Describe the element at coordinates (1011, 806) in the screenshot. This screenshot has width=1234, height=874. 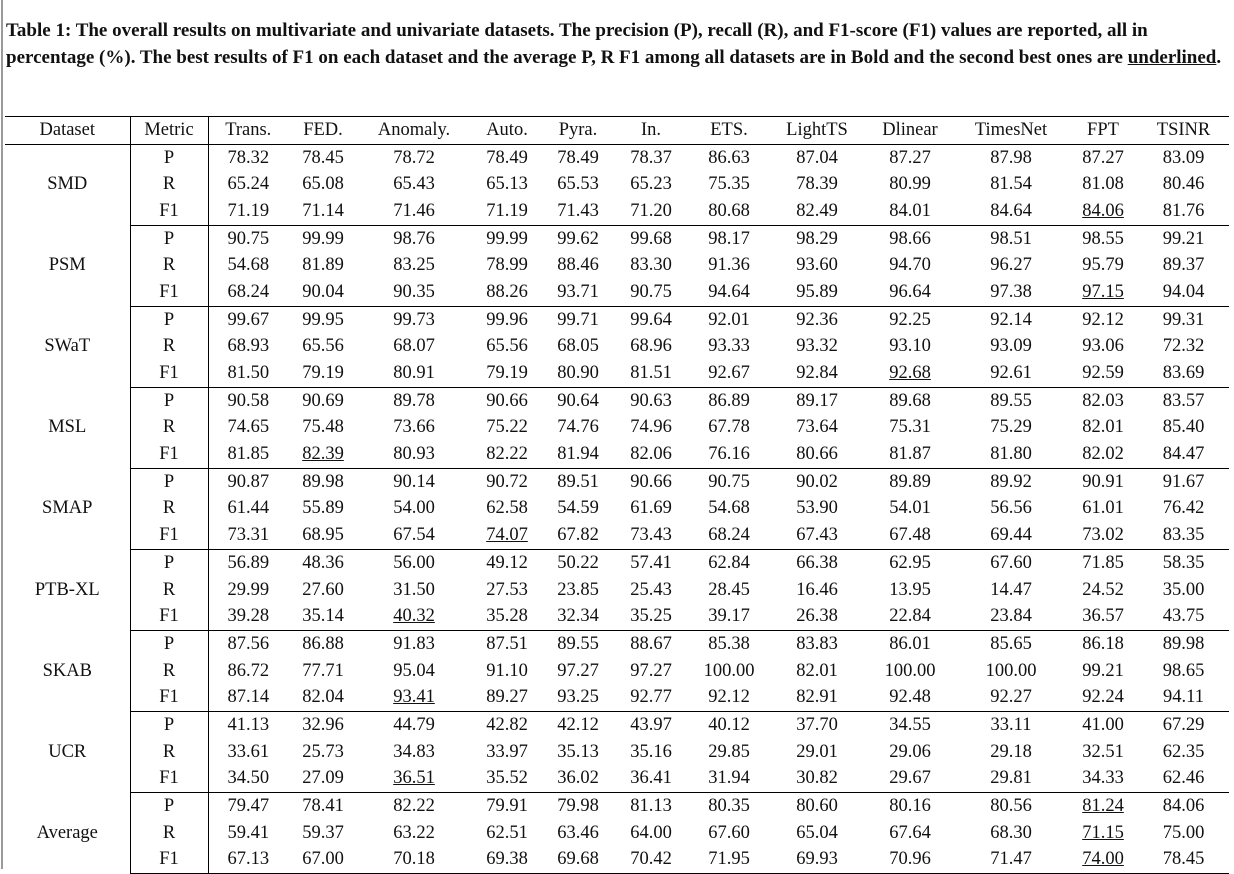
I see `table-cell: 80.56` at that location.